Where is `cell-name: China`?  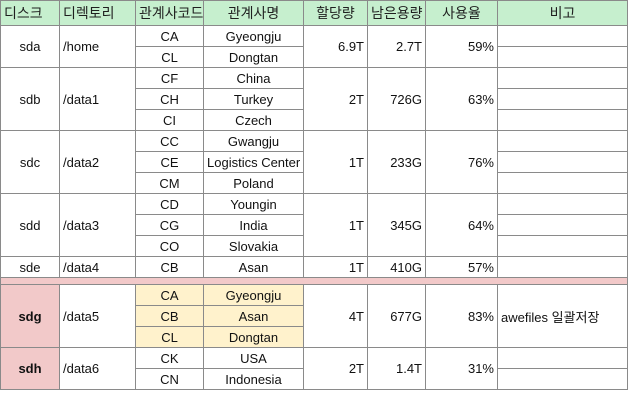 cell-name: China is located at coordinates (253, 78).